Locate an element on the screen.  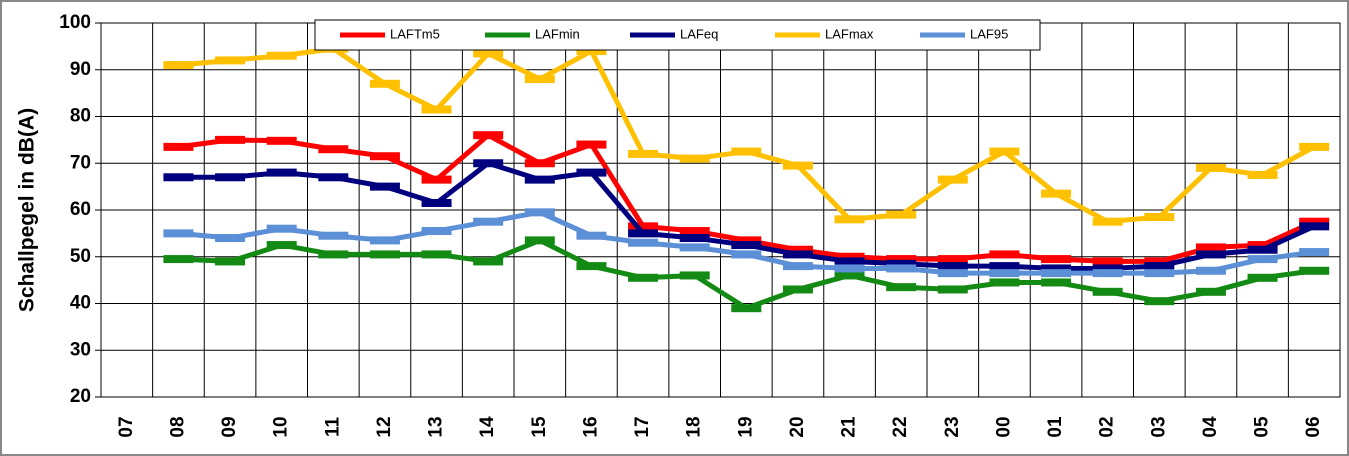
x-tick-label: 20 is located at coordinates (797, 426).